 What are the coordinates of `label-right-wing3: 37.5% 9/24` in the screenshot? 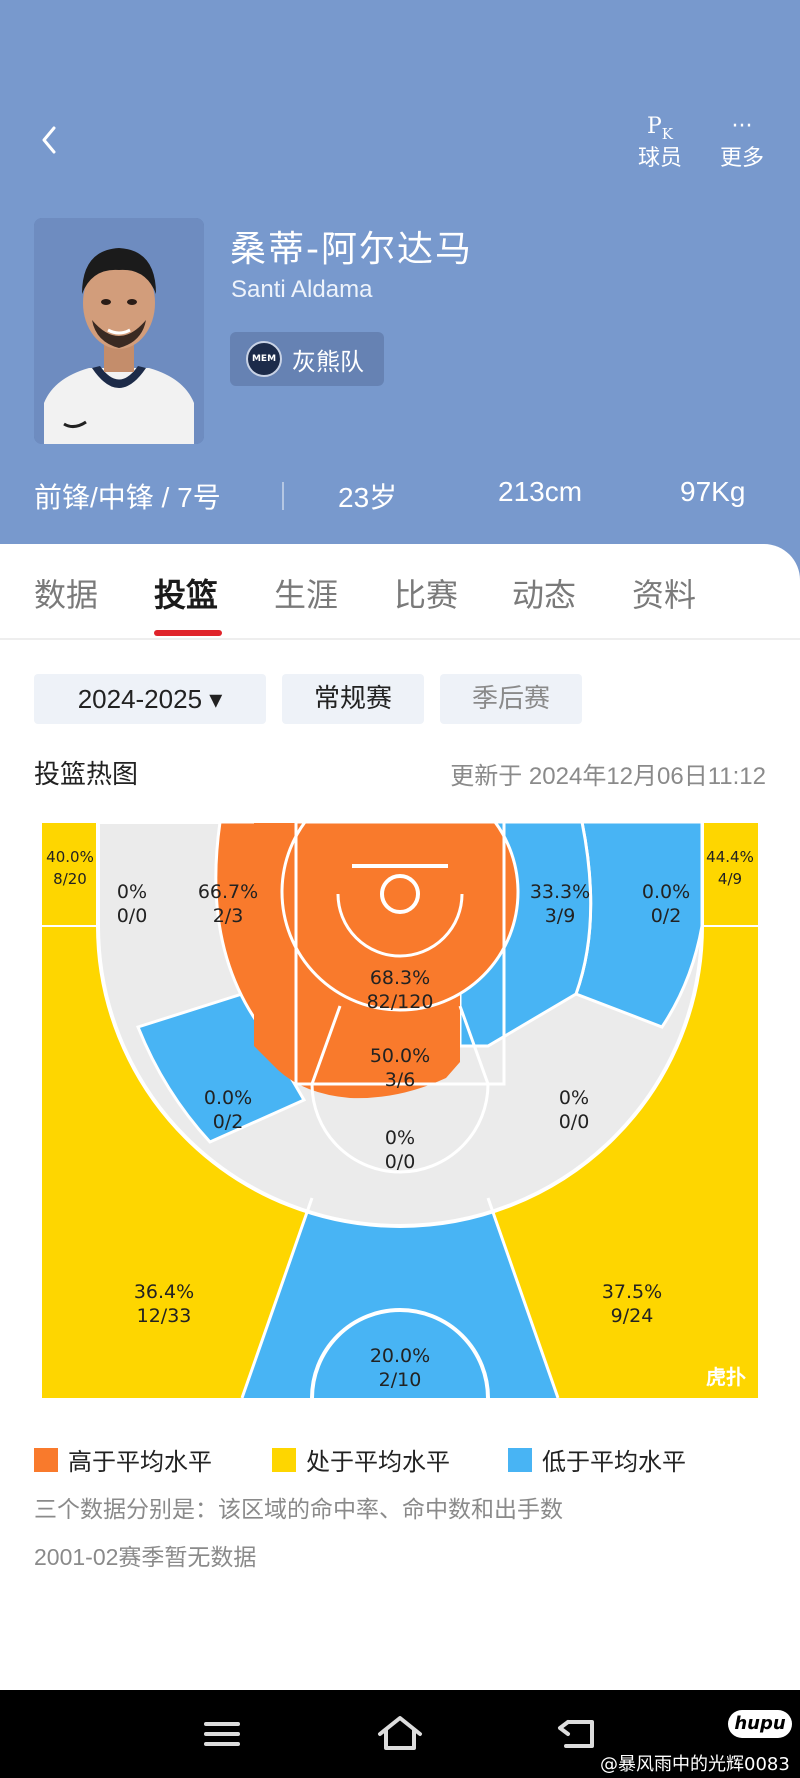 It's located at (632, 1304).